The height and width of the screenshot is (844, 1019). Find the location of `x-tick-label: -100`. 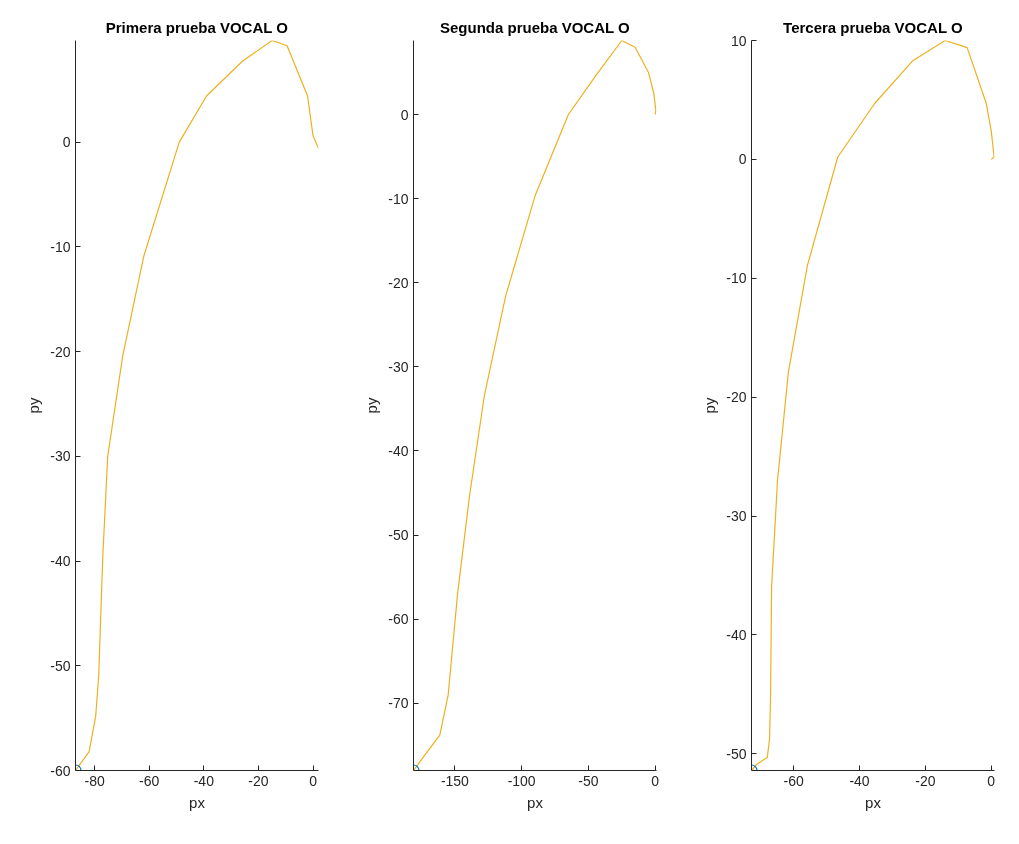

x-tick-label: -100 is located at coordinates (521, 780).